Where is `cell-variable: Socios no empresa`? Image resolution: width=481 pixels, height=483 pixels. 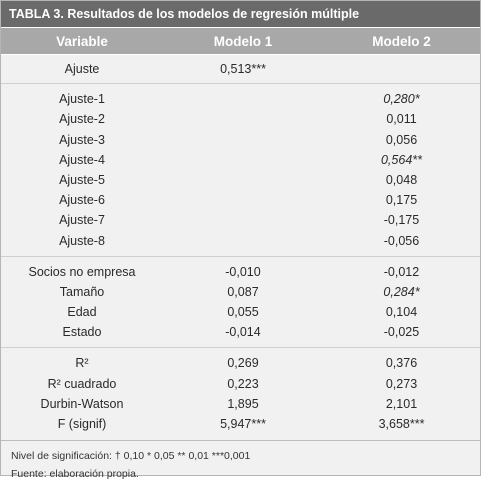
cell-variable: Socios no empresa is located at coordinates (82, 271).